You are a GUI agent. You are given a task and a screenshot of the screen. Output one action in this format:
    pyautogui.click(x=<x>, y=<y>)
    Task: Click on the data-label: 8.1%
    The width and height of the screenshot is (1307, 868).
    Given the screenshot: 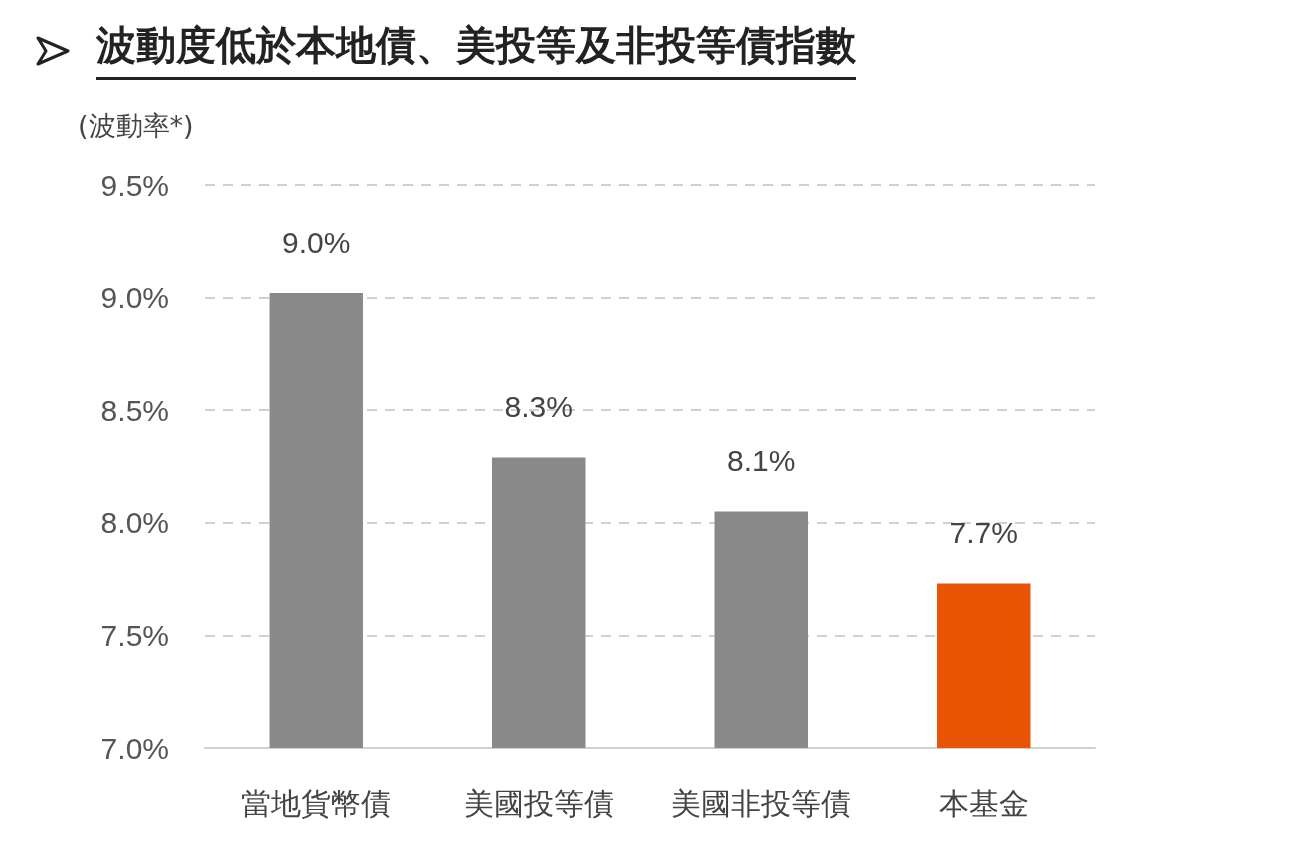 What is the action you would take?
    pyautogui.click(x=761, y=461)
    